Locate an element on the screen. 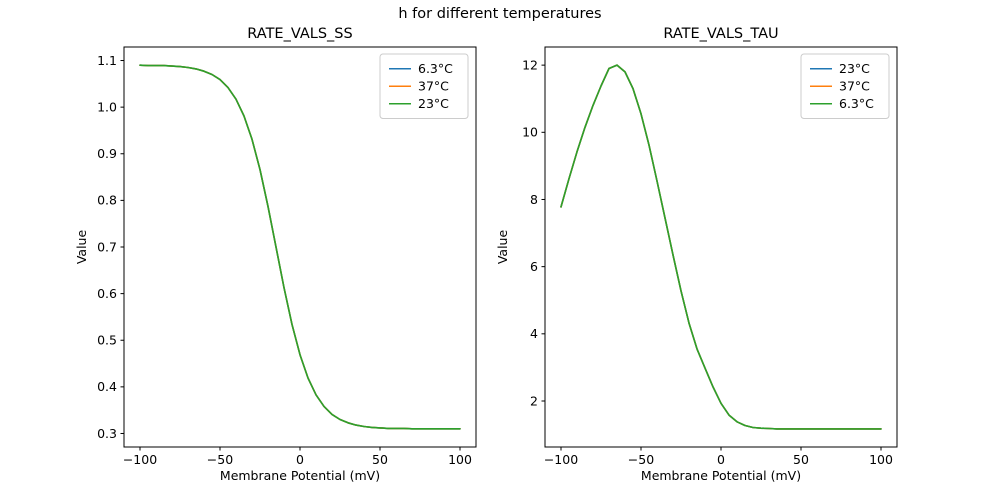 The width and height of the screenshot is (1000, 500). legend: 23°C 37°C 6.3°C is located at coordinates (845, 86).